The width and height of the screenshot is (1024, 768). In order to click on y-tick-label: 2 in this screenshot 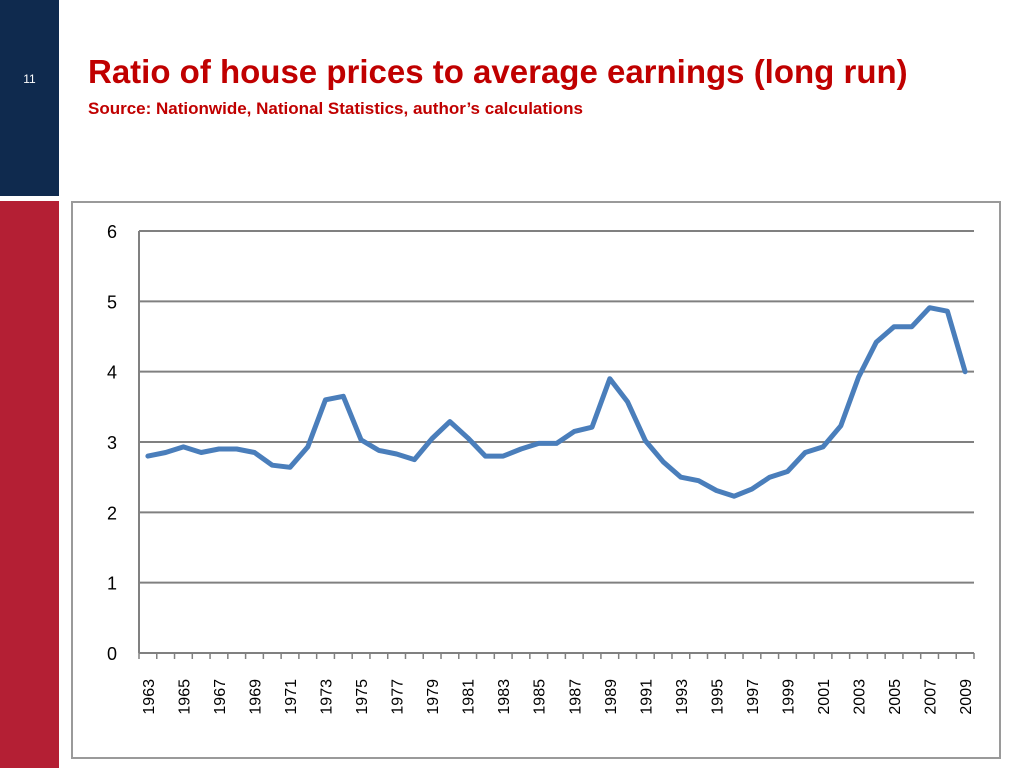, I will do `click(112, 513)`.